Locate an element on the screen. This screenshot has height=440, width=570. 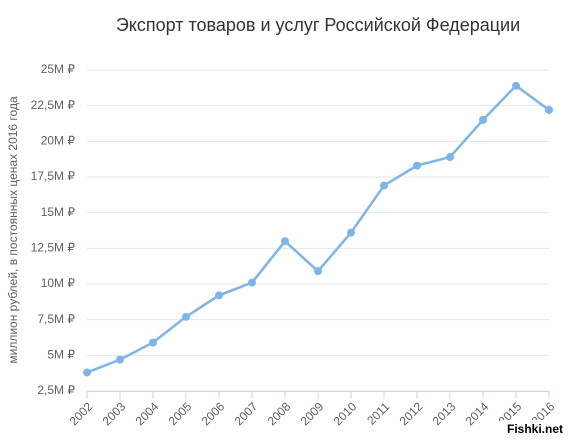
x-tick-label: 2004 is located at coordinates (147, 413).